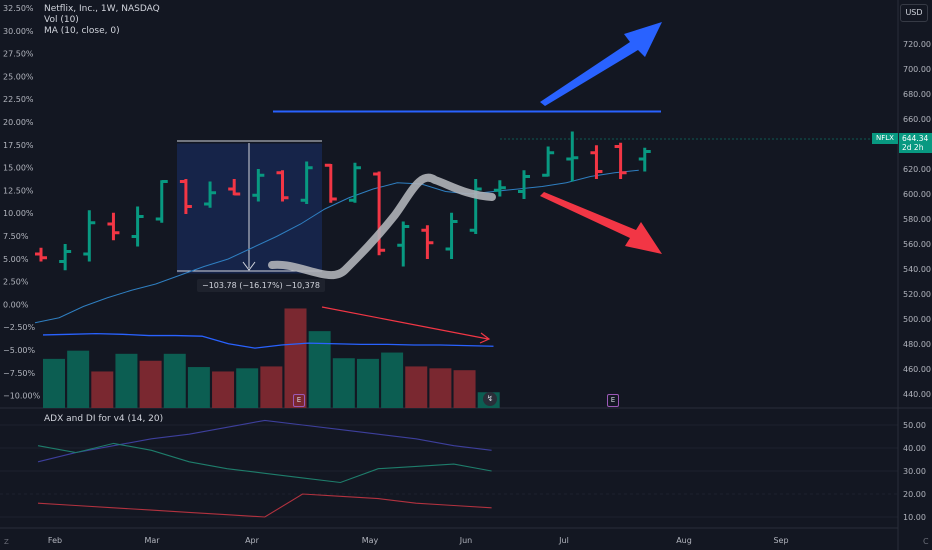 This screenshot has height=550, width=932. I want to click on last-price-value: 644.34, so click(915, 138).